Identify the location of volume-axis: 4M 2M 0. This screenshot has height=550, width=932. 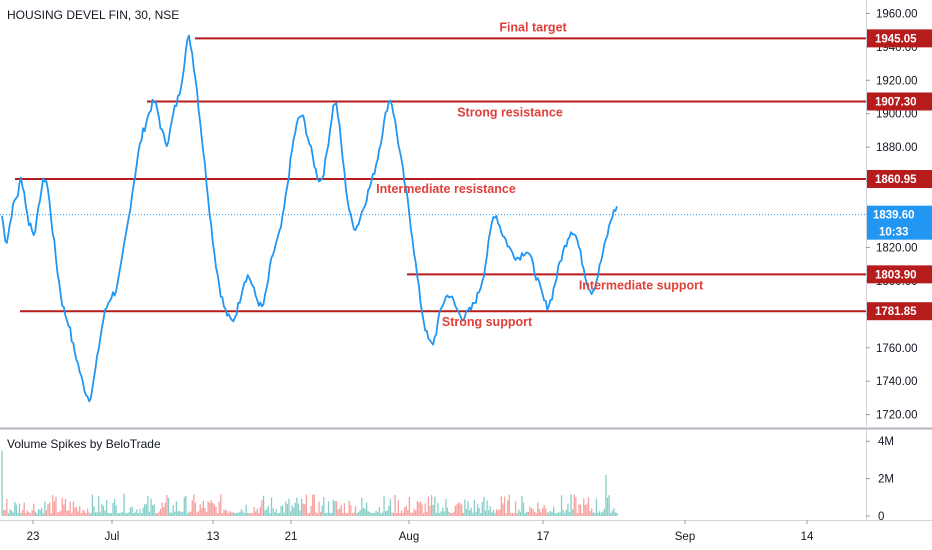
(880, 479).